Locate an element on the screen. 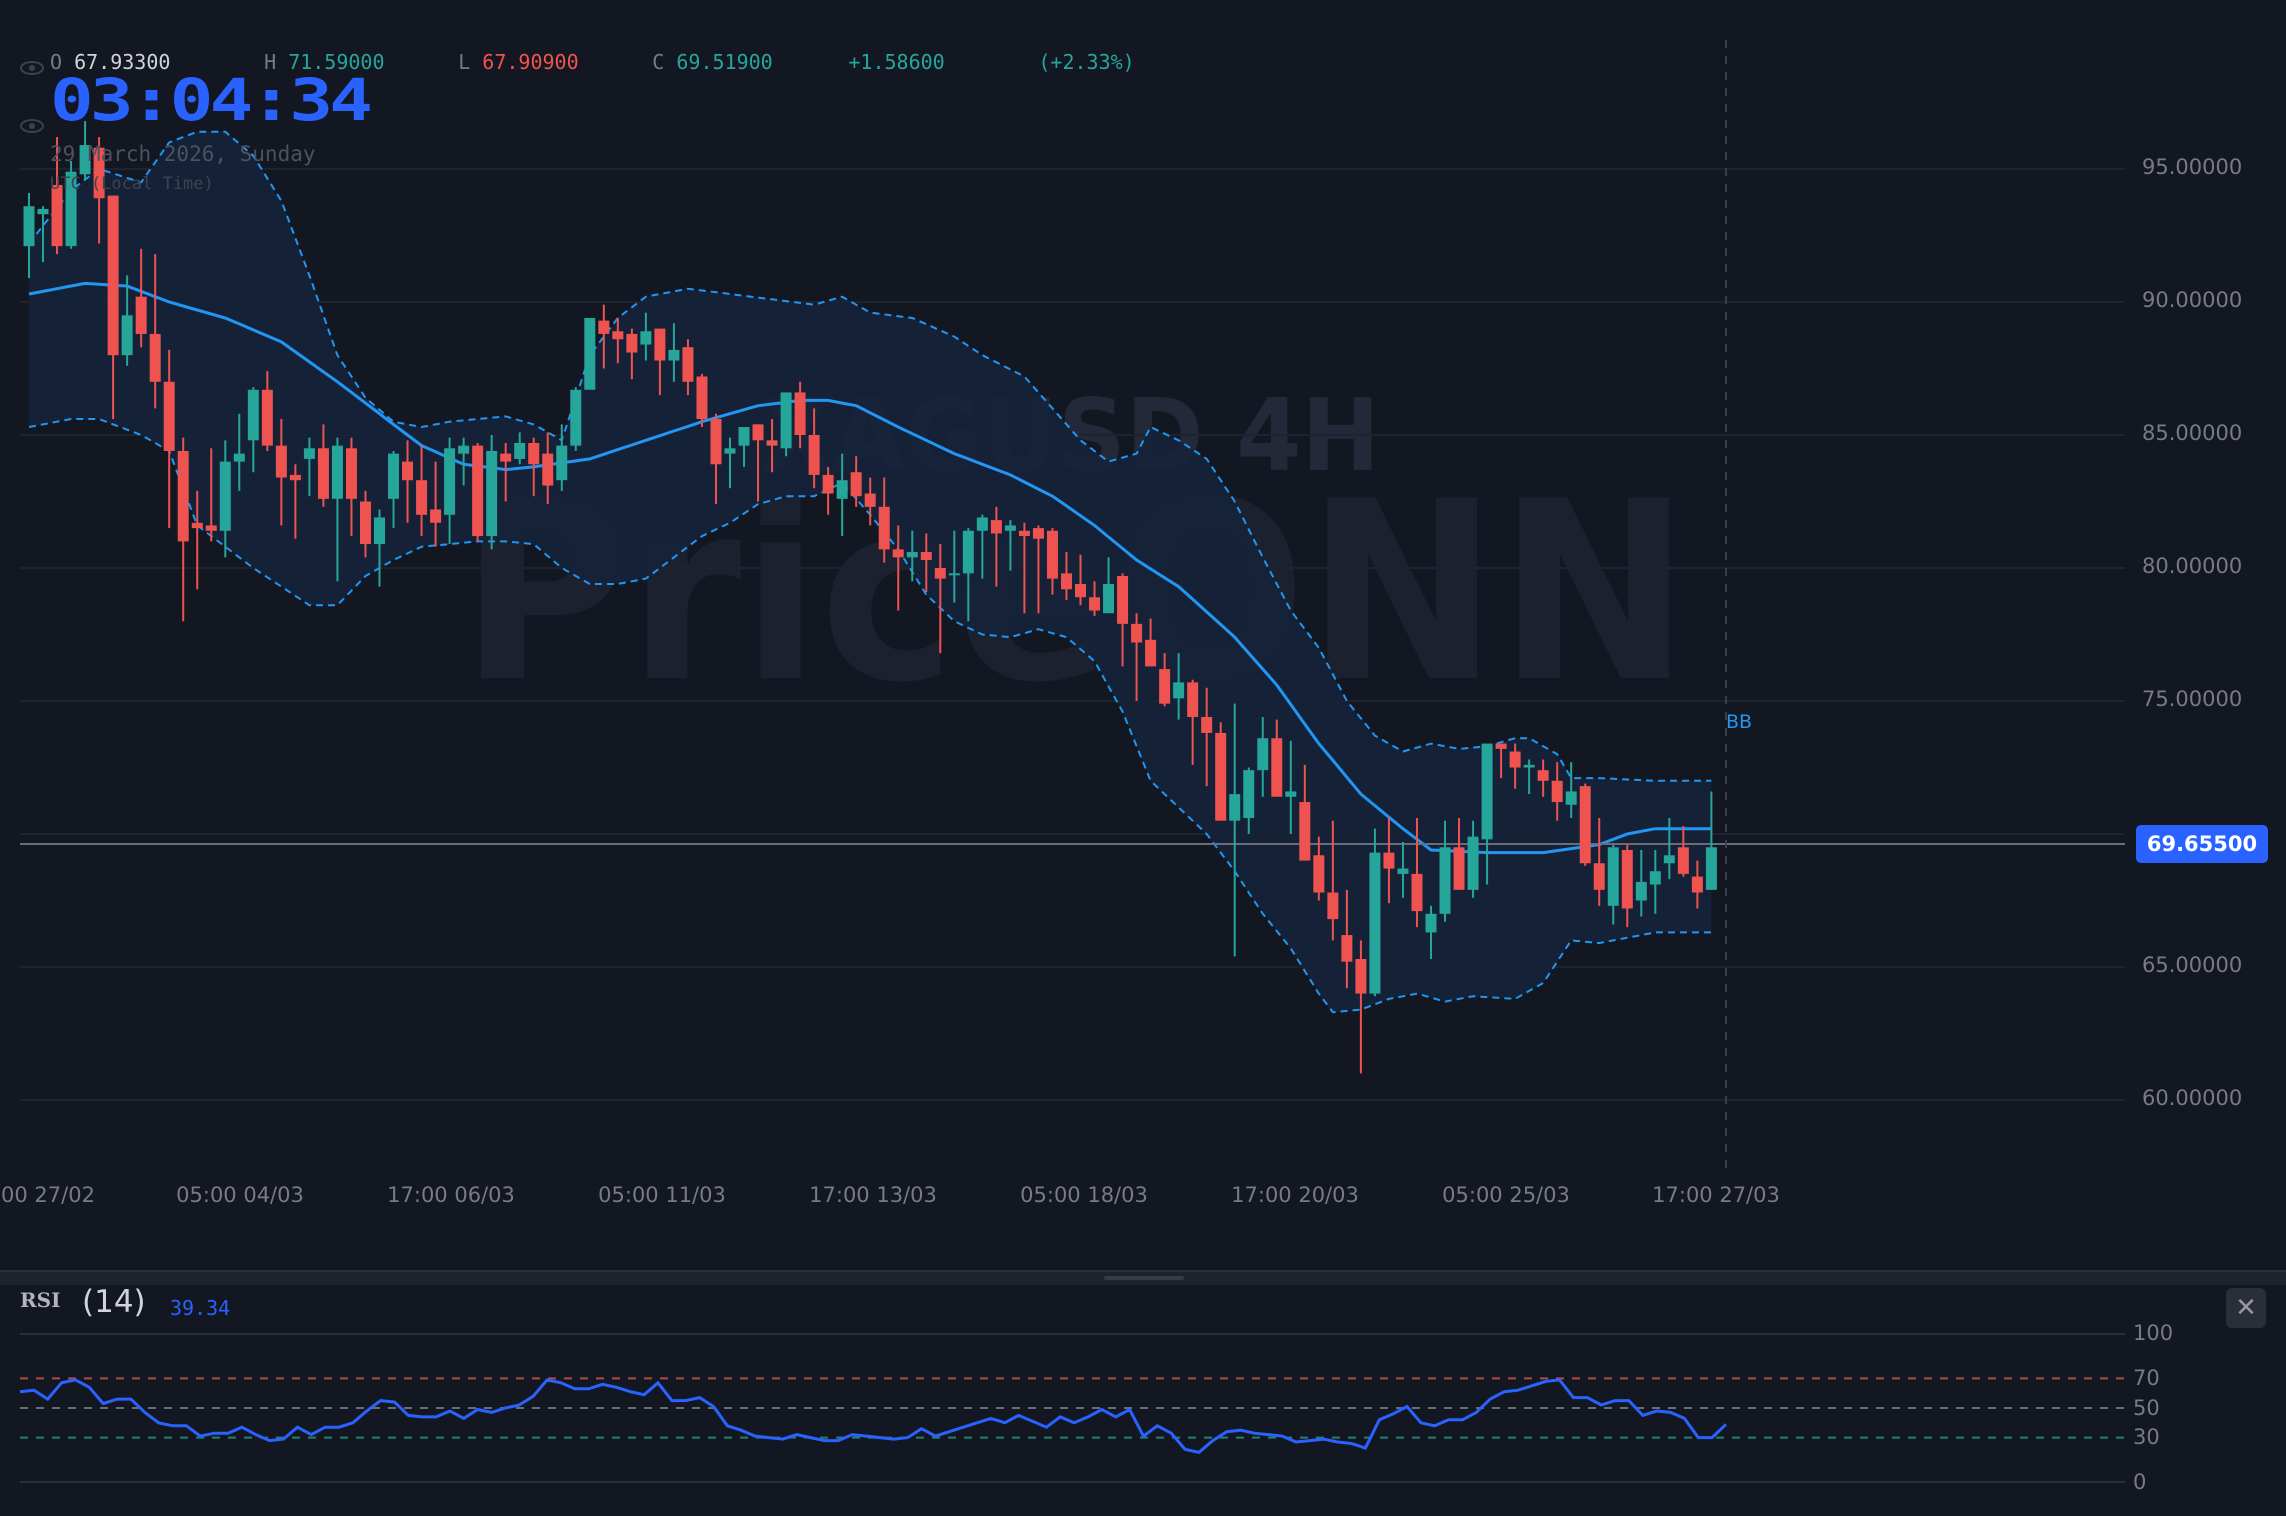 The width and height of the screenshot is (2286, 1516). bb-indicator-tag: BB is located at coordinates (1739, 722).